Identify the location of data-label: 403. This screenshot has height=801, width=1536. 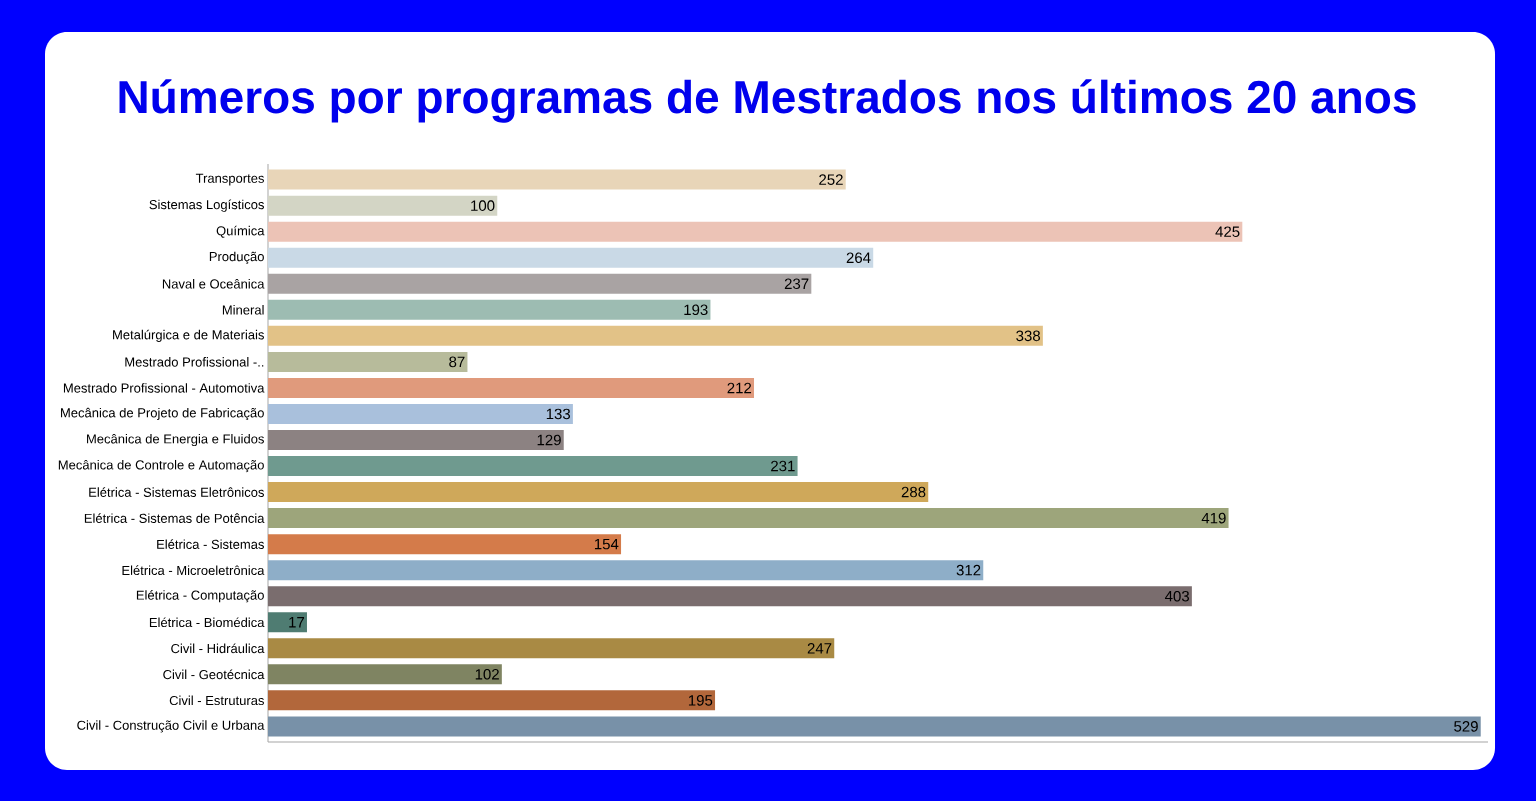
(1177, 596).